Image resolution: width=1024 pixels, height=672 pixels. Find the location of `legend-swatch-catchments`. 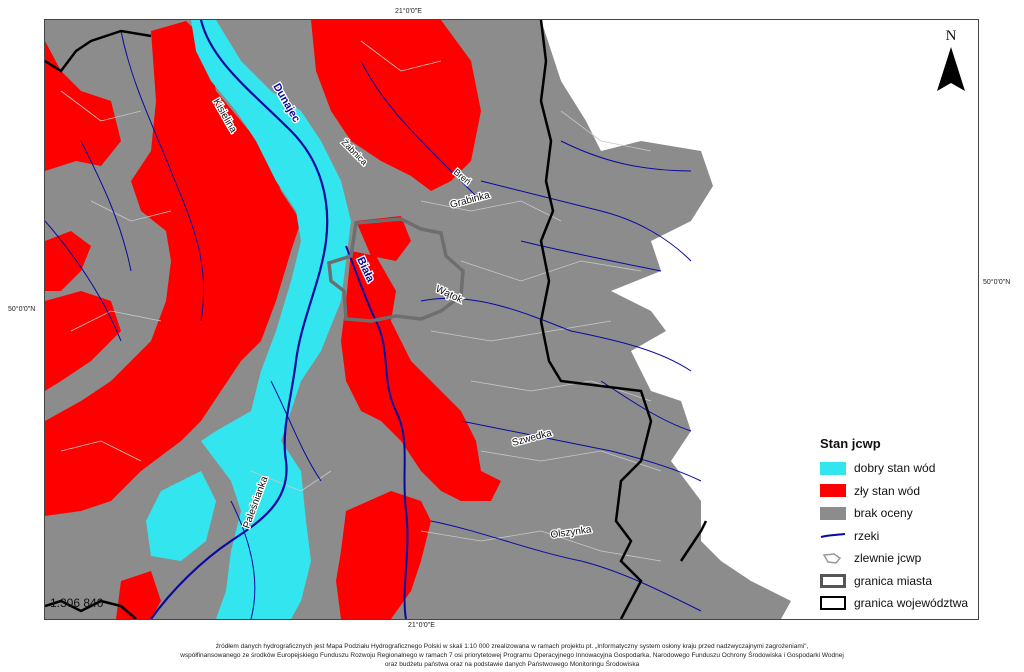

legend-swatch-catchments is located at coordinates (832, 558).